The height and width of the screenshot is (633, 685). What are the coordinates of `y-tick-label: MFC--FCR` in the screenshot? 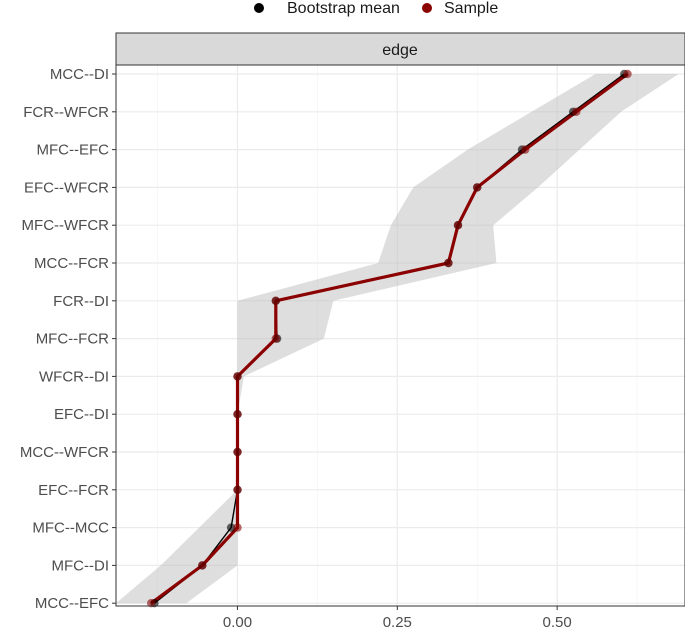 It's located at (72, 339).